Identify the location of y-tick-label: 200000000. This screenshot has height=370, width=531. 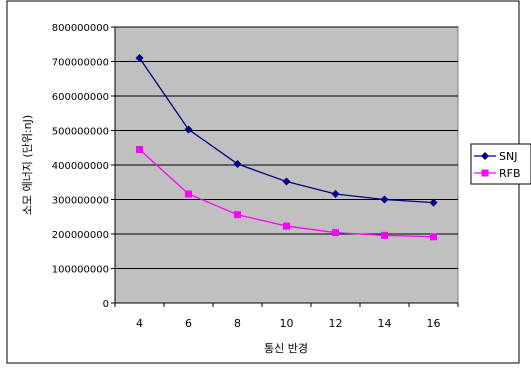
(80, 235).